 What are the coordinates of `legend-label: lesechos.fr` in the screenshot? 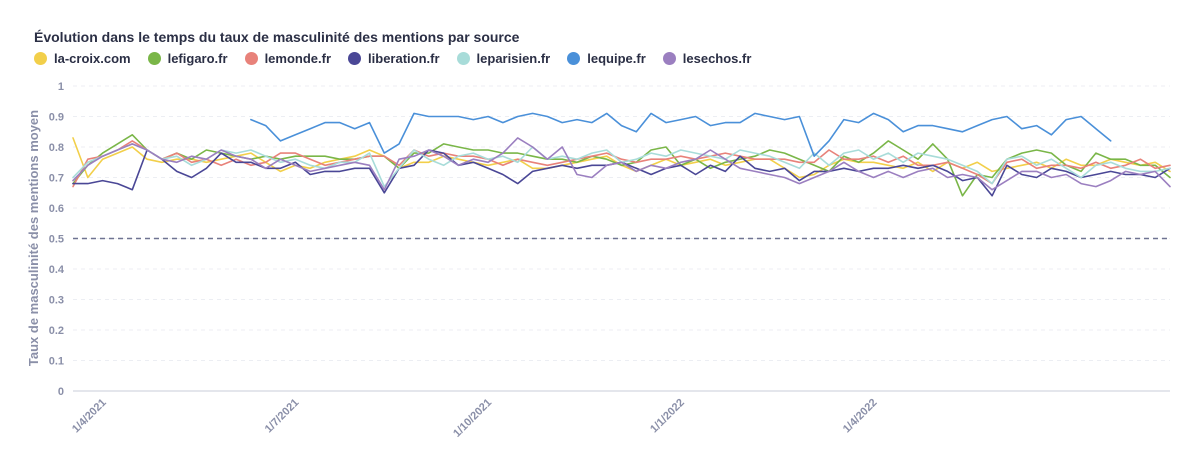 It's located at (717, 58).